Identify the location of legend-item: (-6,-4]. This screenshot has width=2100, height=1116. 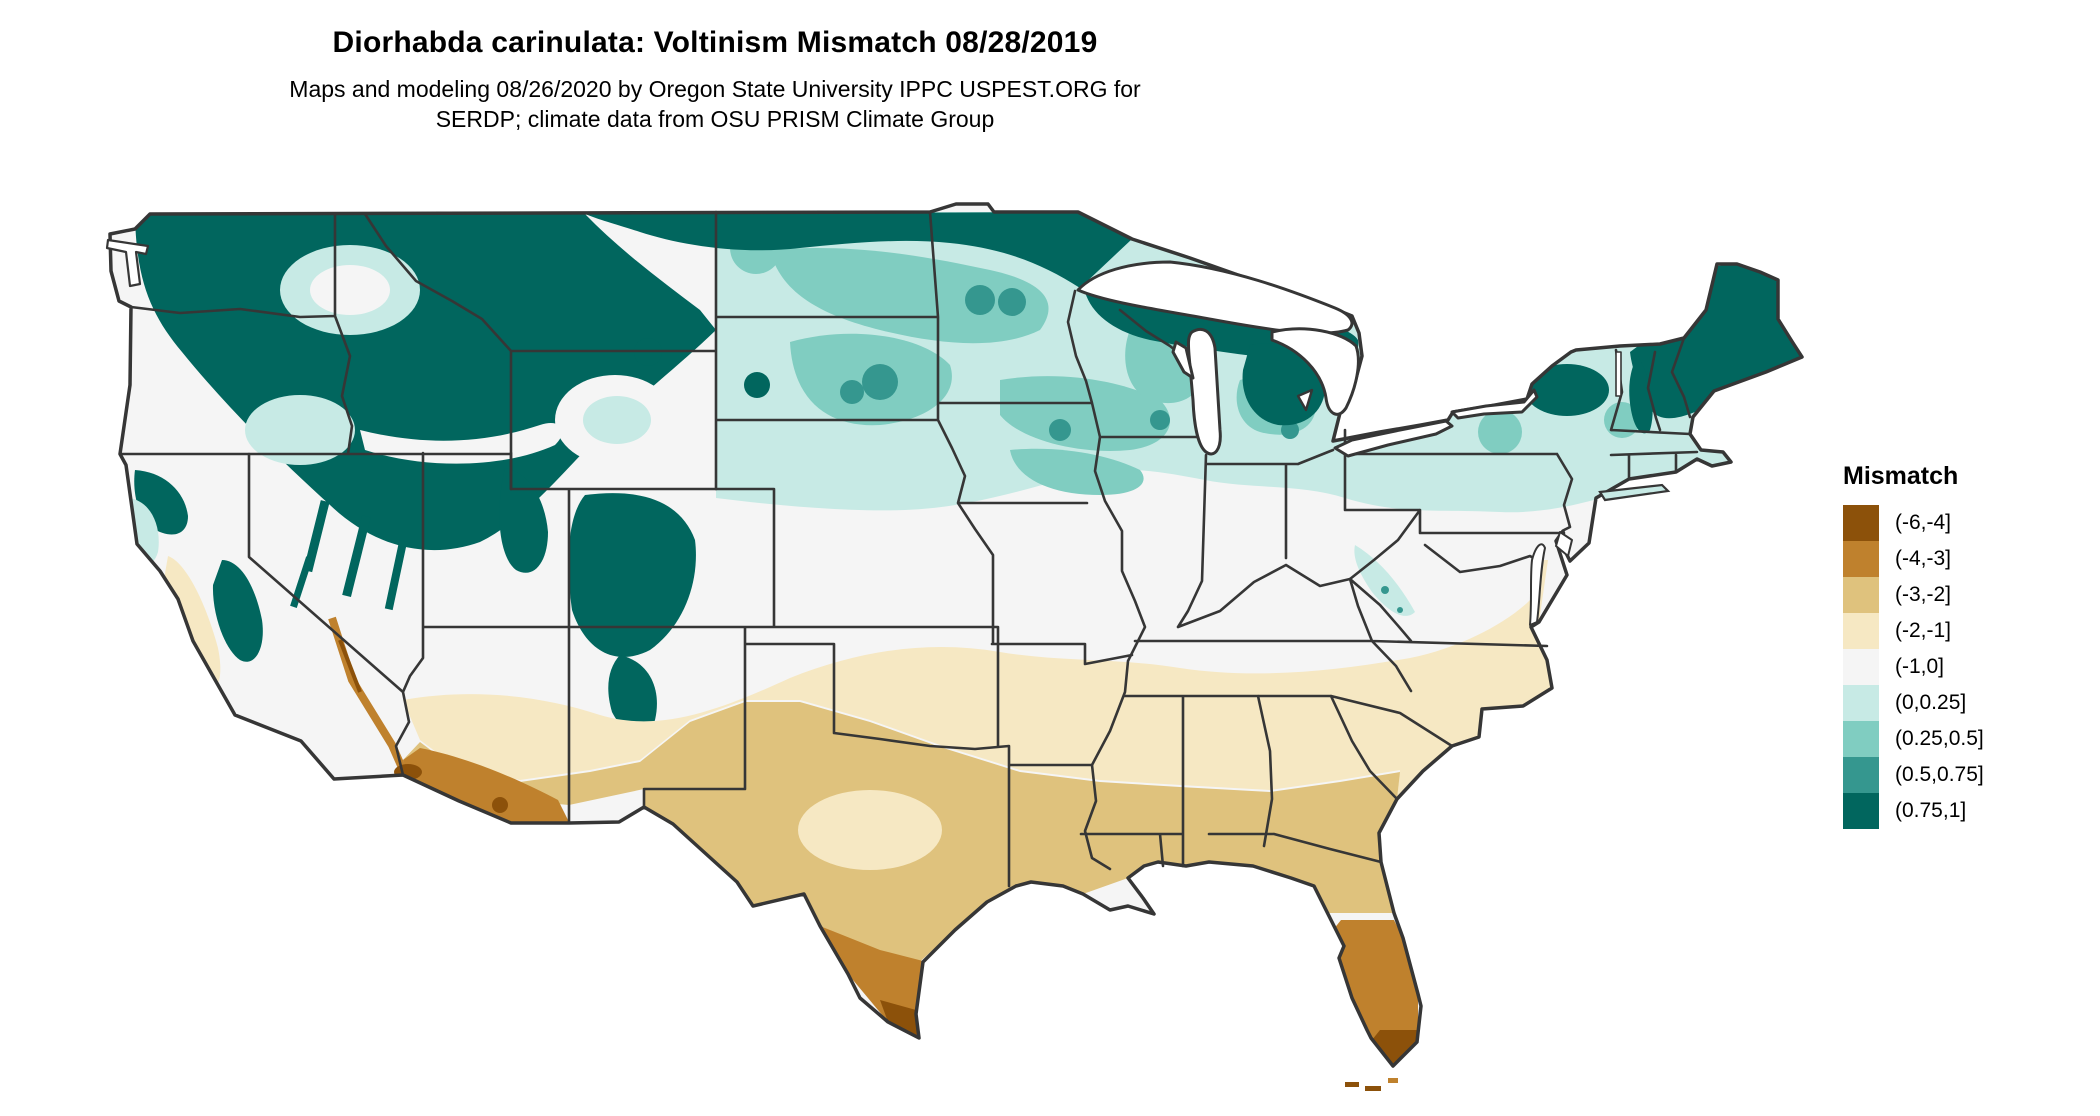
(1913, 523).